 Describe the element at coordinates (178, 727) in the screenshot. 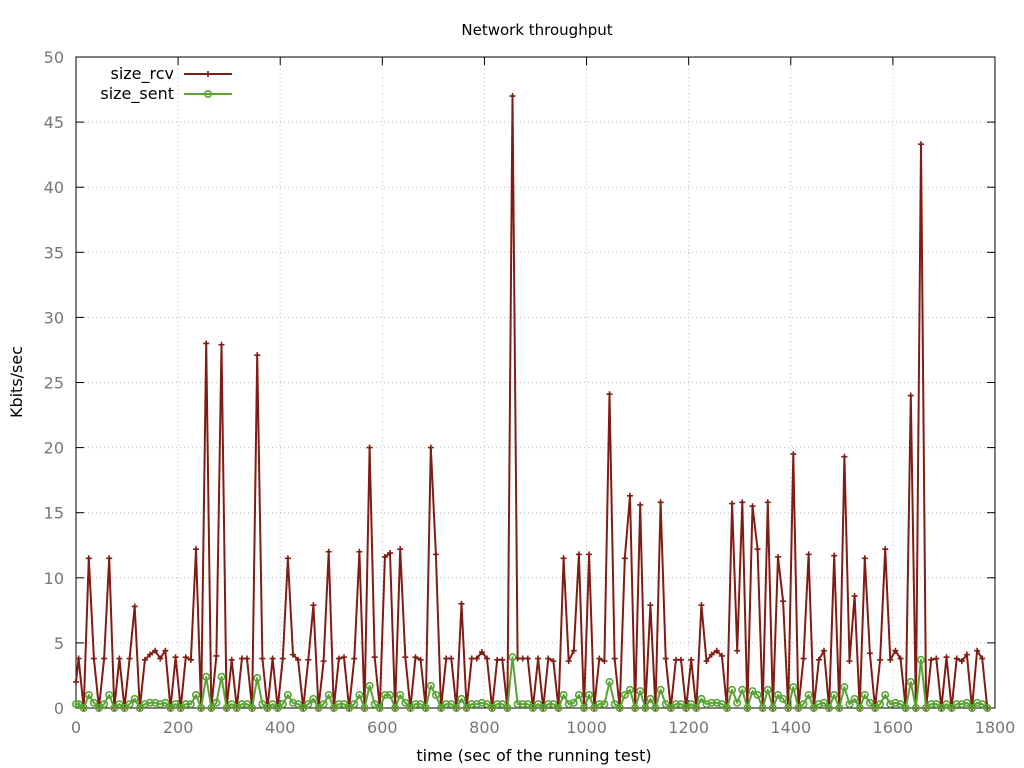

I see `x-tick-label: 200` at that location.